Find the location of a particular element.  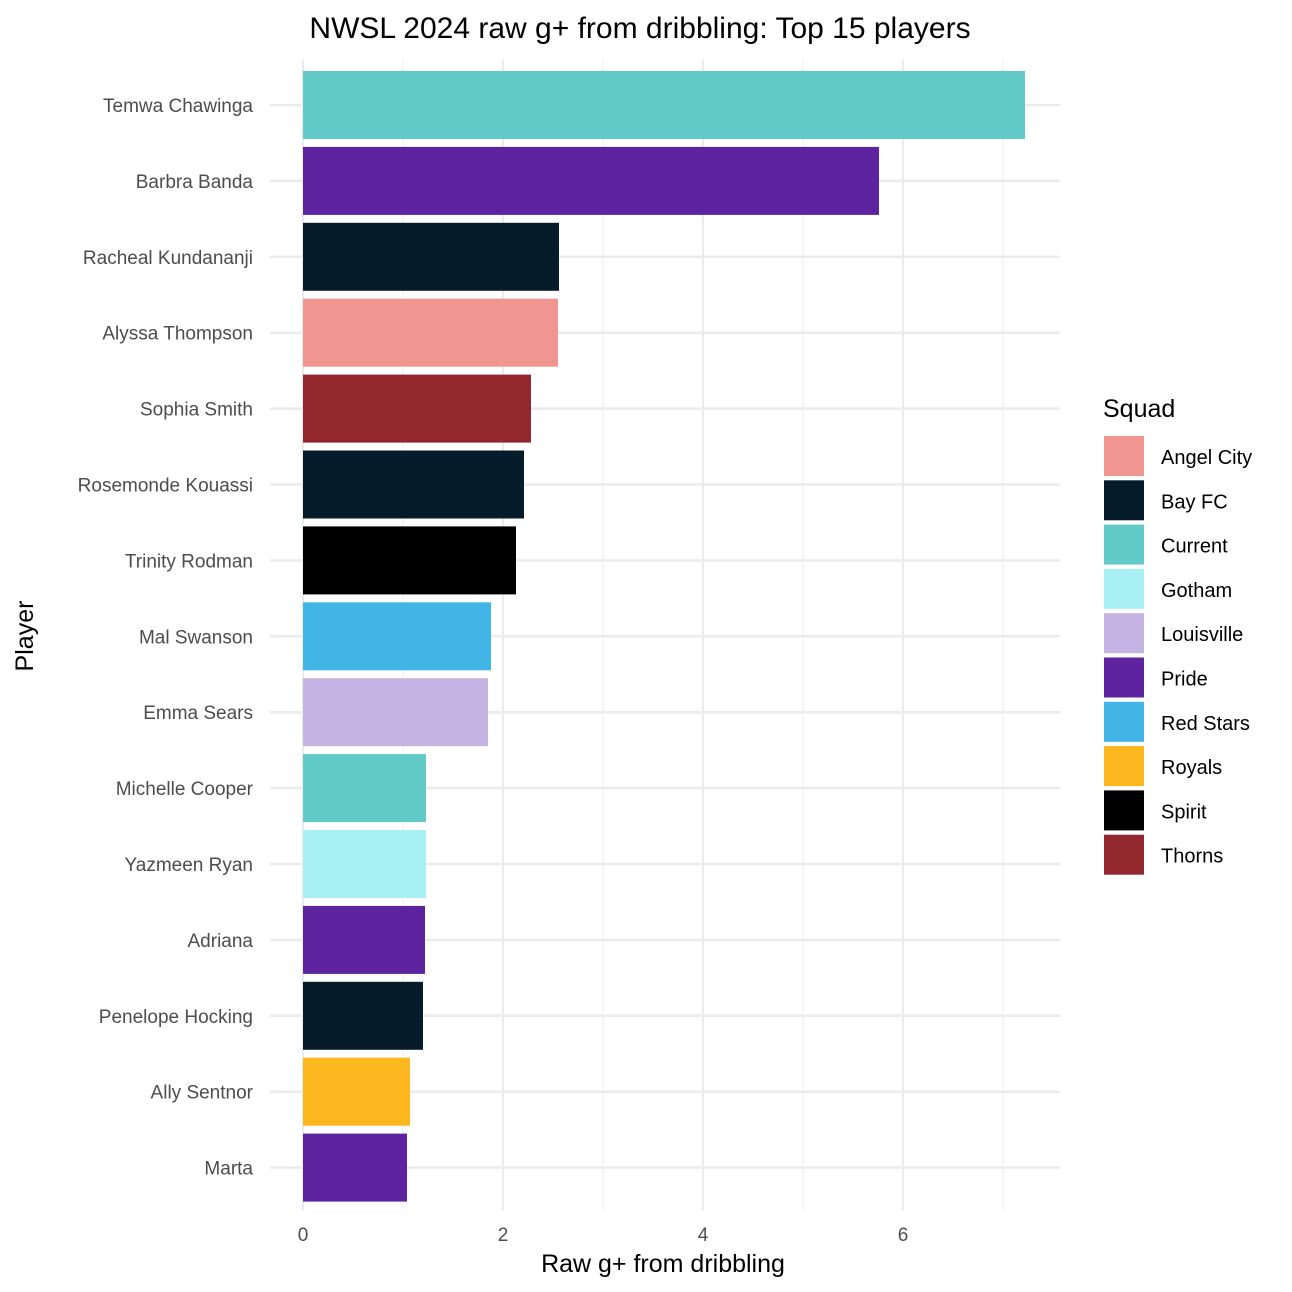

legend-label: Royals is located at coordinates (1191, 768).